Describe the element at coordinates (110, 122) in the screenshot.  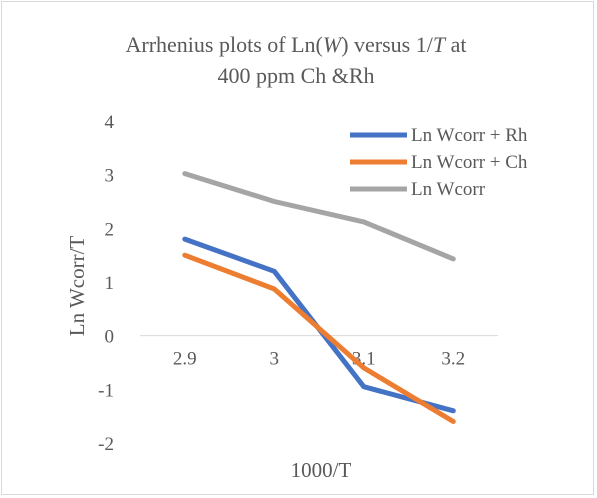
I see `y-tick-label: 4` at that location.